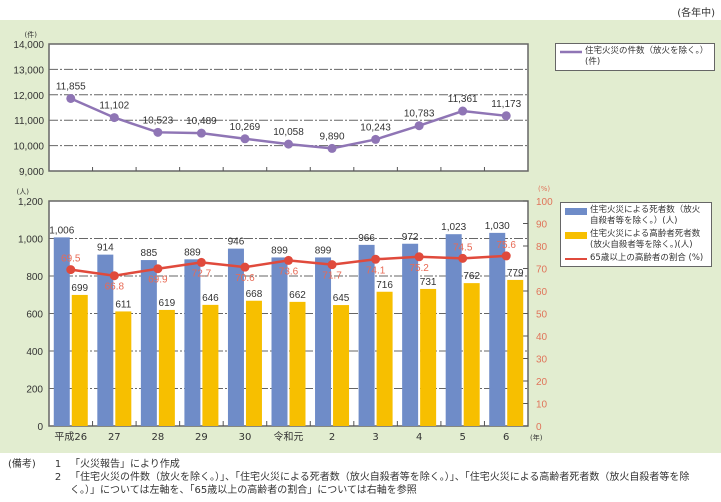  What do you see at coordinates (61, 230) in the screenshot?
I see `deaths-data-label: 1,006` at bounding box center [61, 230].